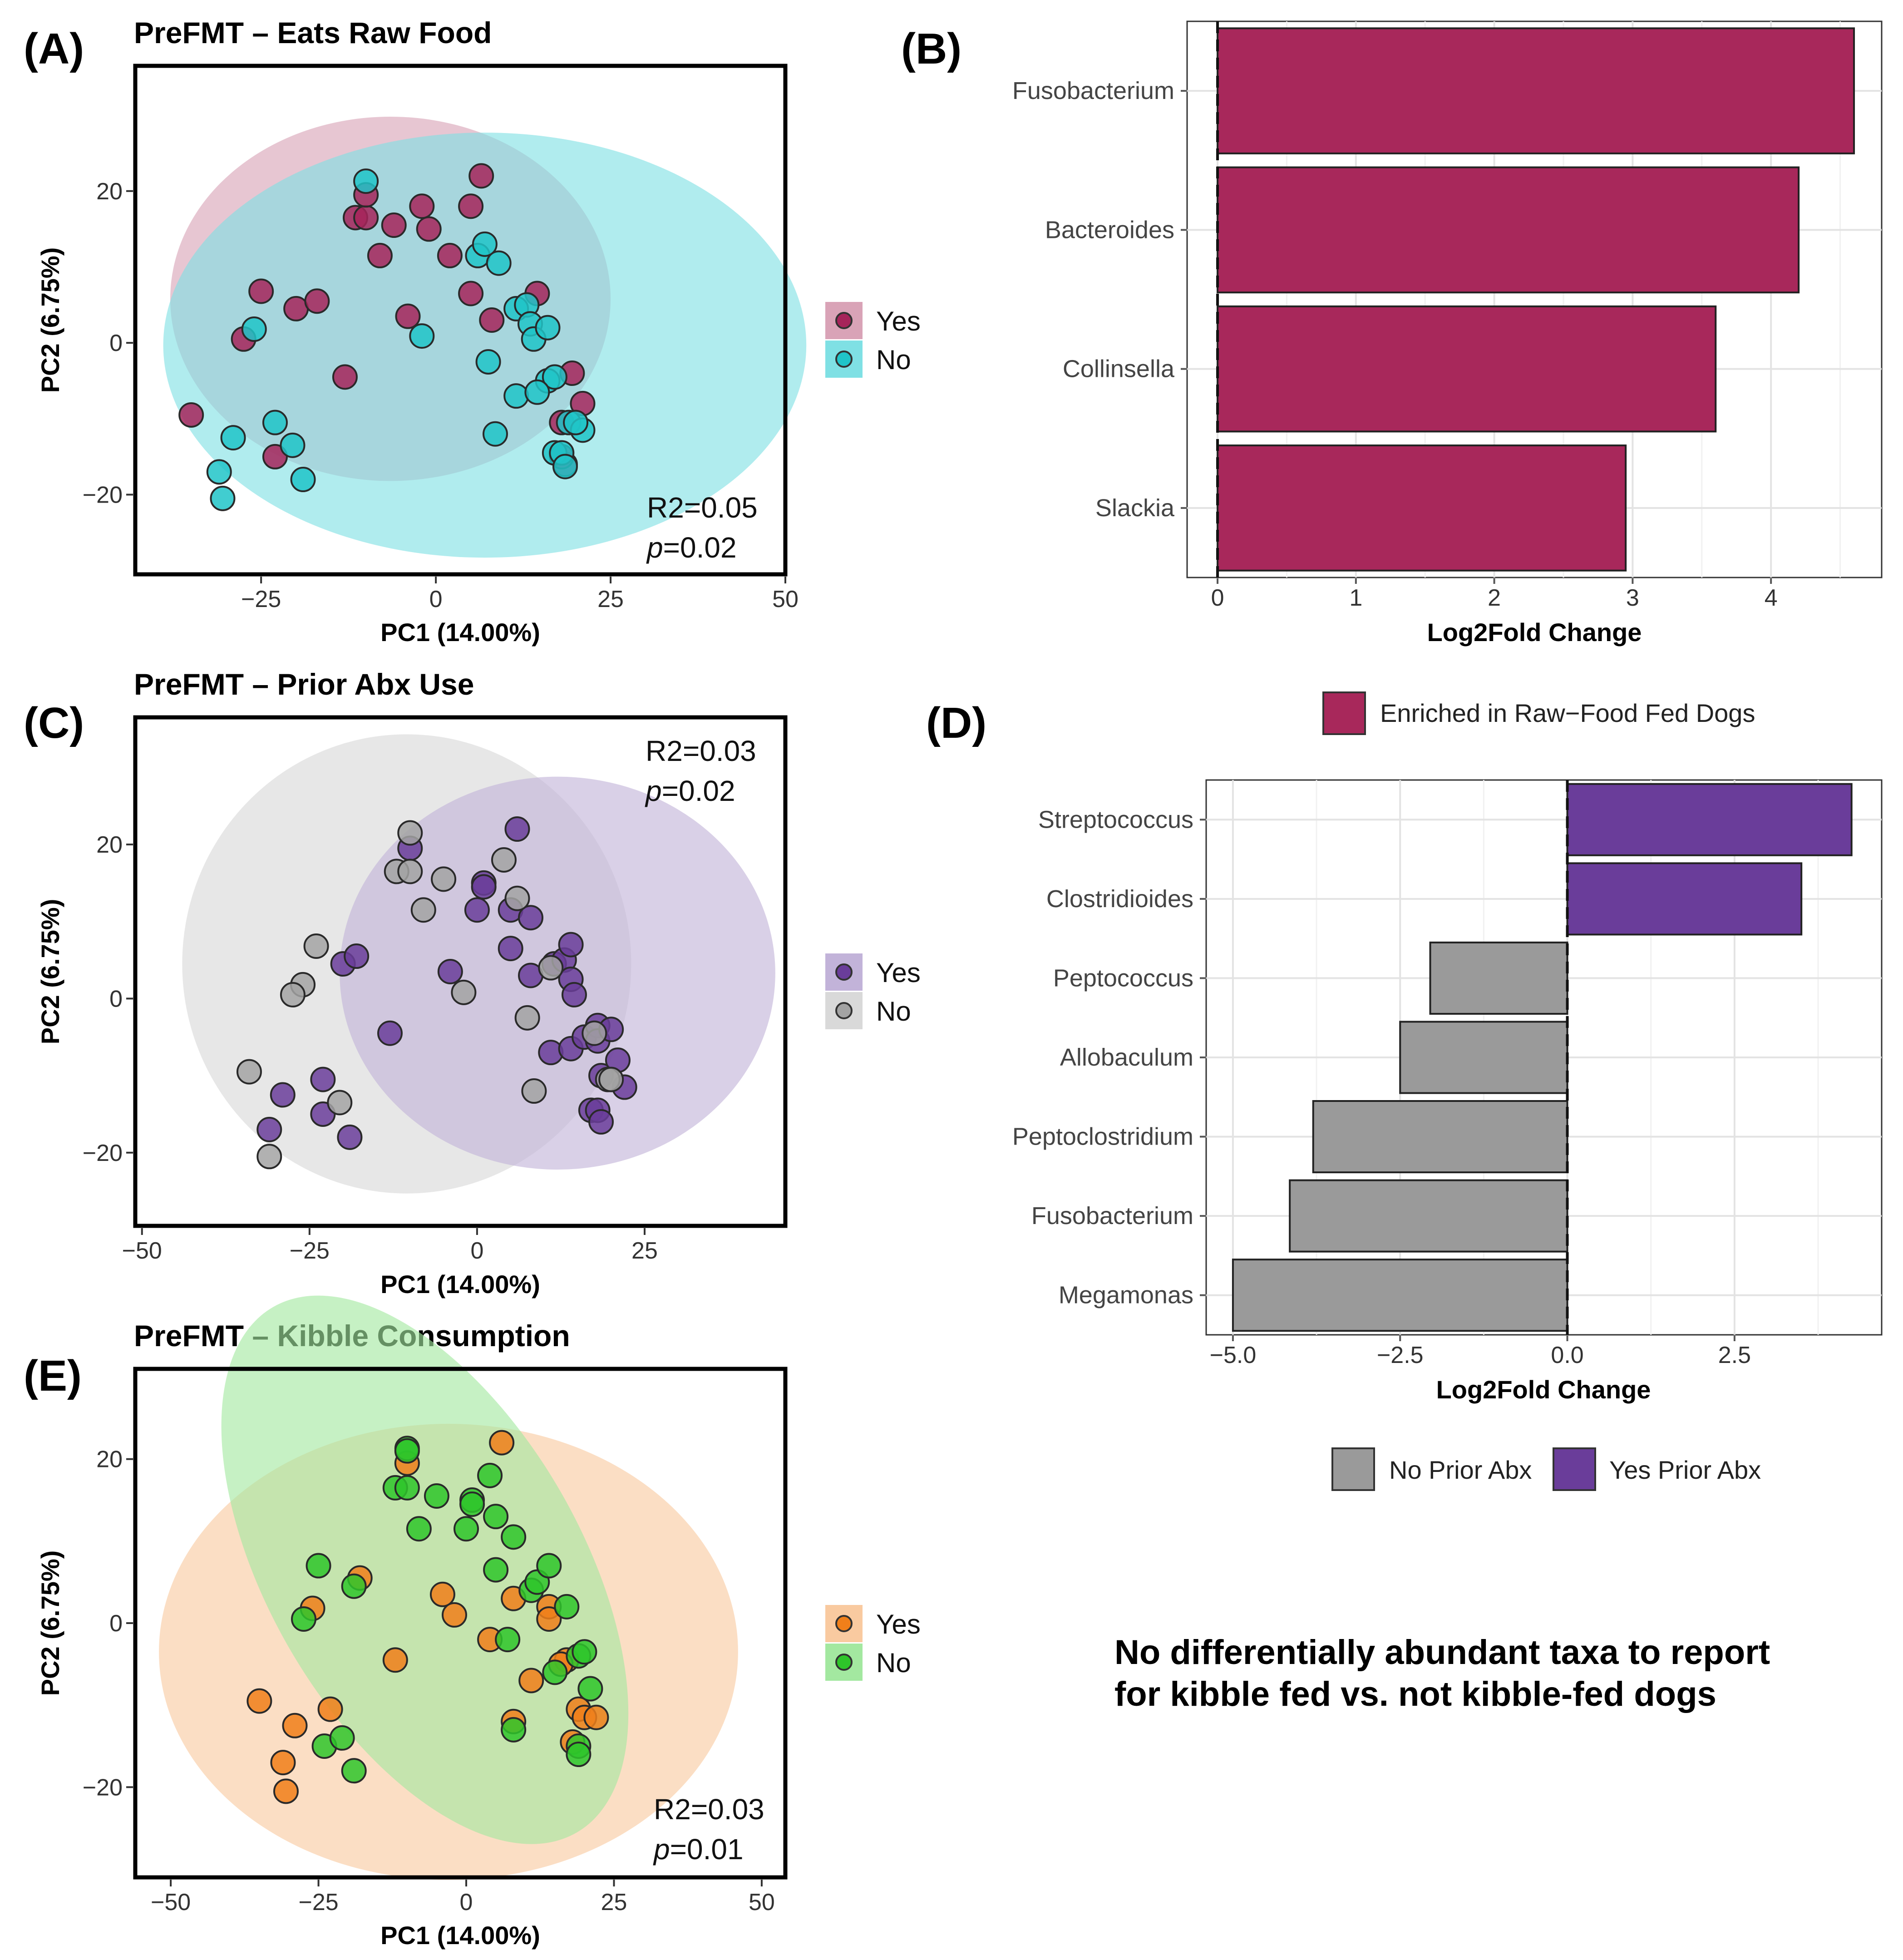 This screenshot has width=1903, height=1960. Describe the element at coordinates (54, 49) in the screenshot. I see `panel-a-label: (A)` at that location.